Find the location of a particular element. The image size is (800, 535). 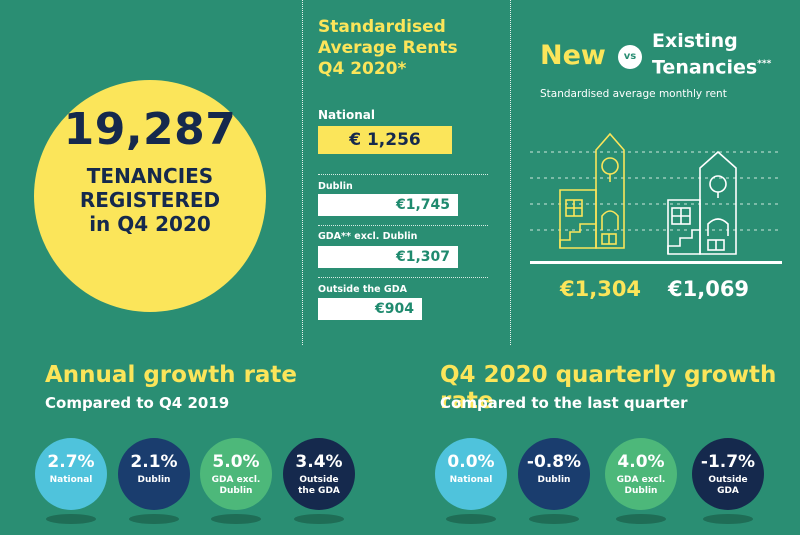

vs-badge: vs is located at coordinates (630, 57).